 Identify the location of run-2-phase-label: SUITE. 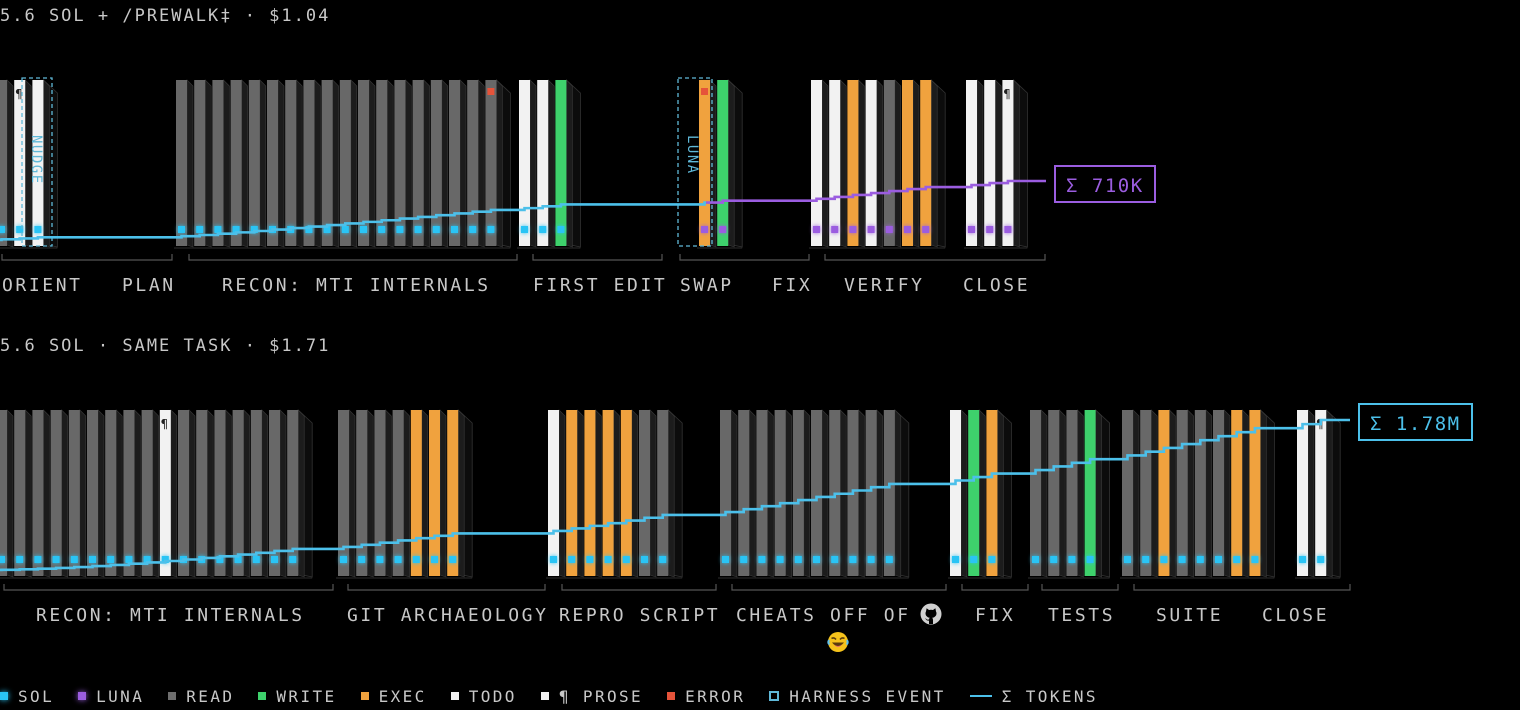
(1190, 615).